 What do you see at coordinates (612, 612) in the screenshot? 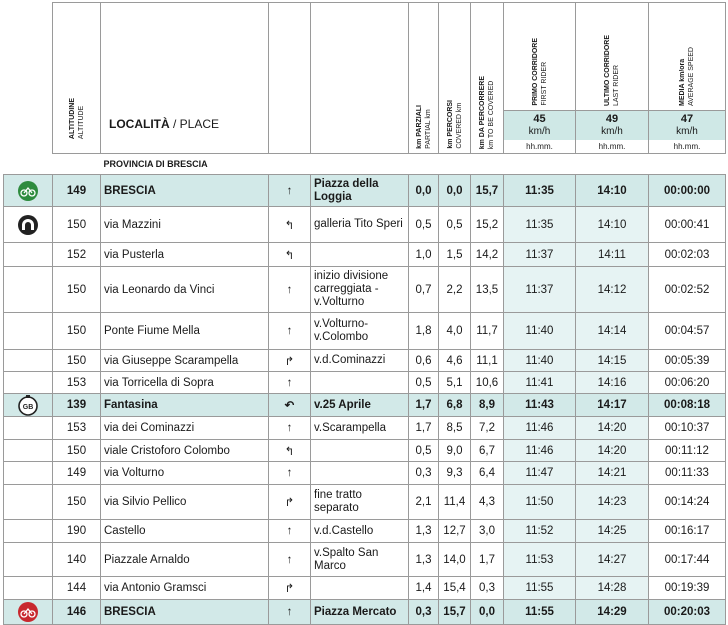
I see `last-rider-time: 14:29` at bounding box center [612, 612].